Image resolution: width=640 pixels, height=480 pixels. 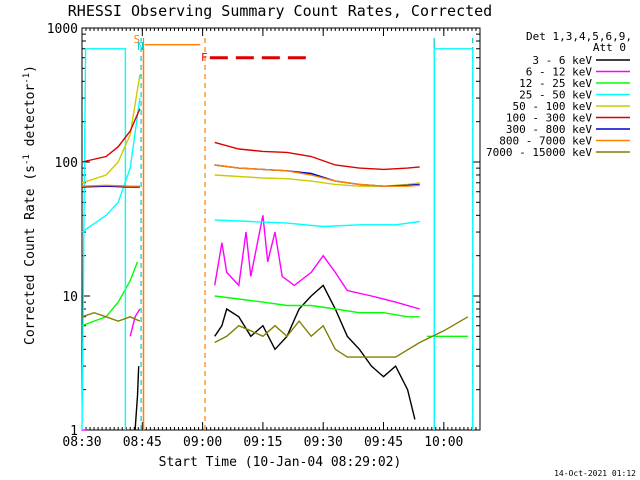 What do you see at coordinates (559, 72) in the screenshot?
I see `legend-item-label: 6 - 12 keV` at bounding box center [559, 72].